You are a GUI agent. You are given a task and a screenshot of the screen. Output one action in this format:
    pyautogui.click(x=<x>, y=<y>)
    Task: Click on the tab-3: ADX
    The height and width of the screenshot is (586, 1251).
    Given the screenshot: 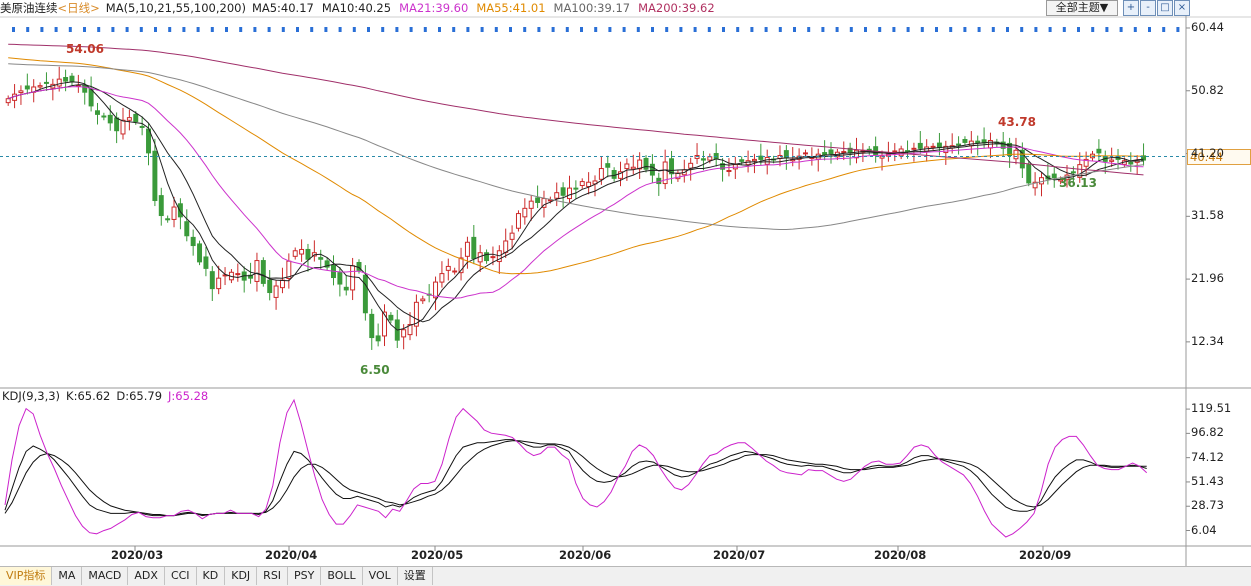 What is the action you would take?
    pyautogui.click(x=146, y=576)
    